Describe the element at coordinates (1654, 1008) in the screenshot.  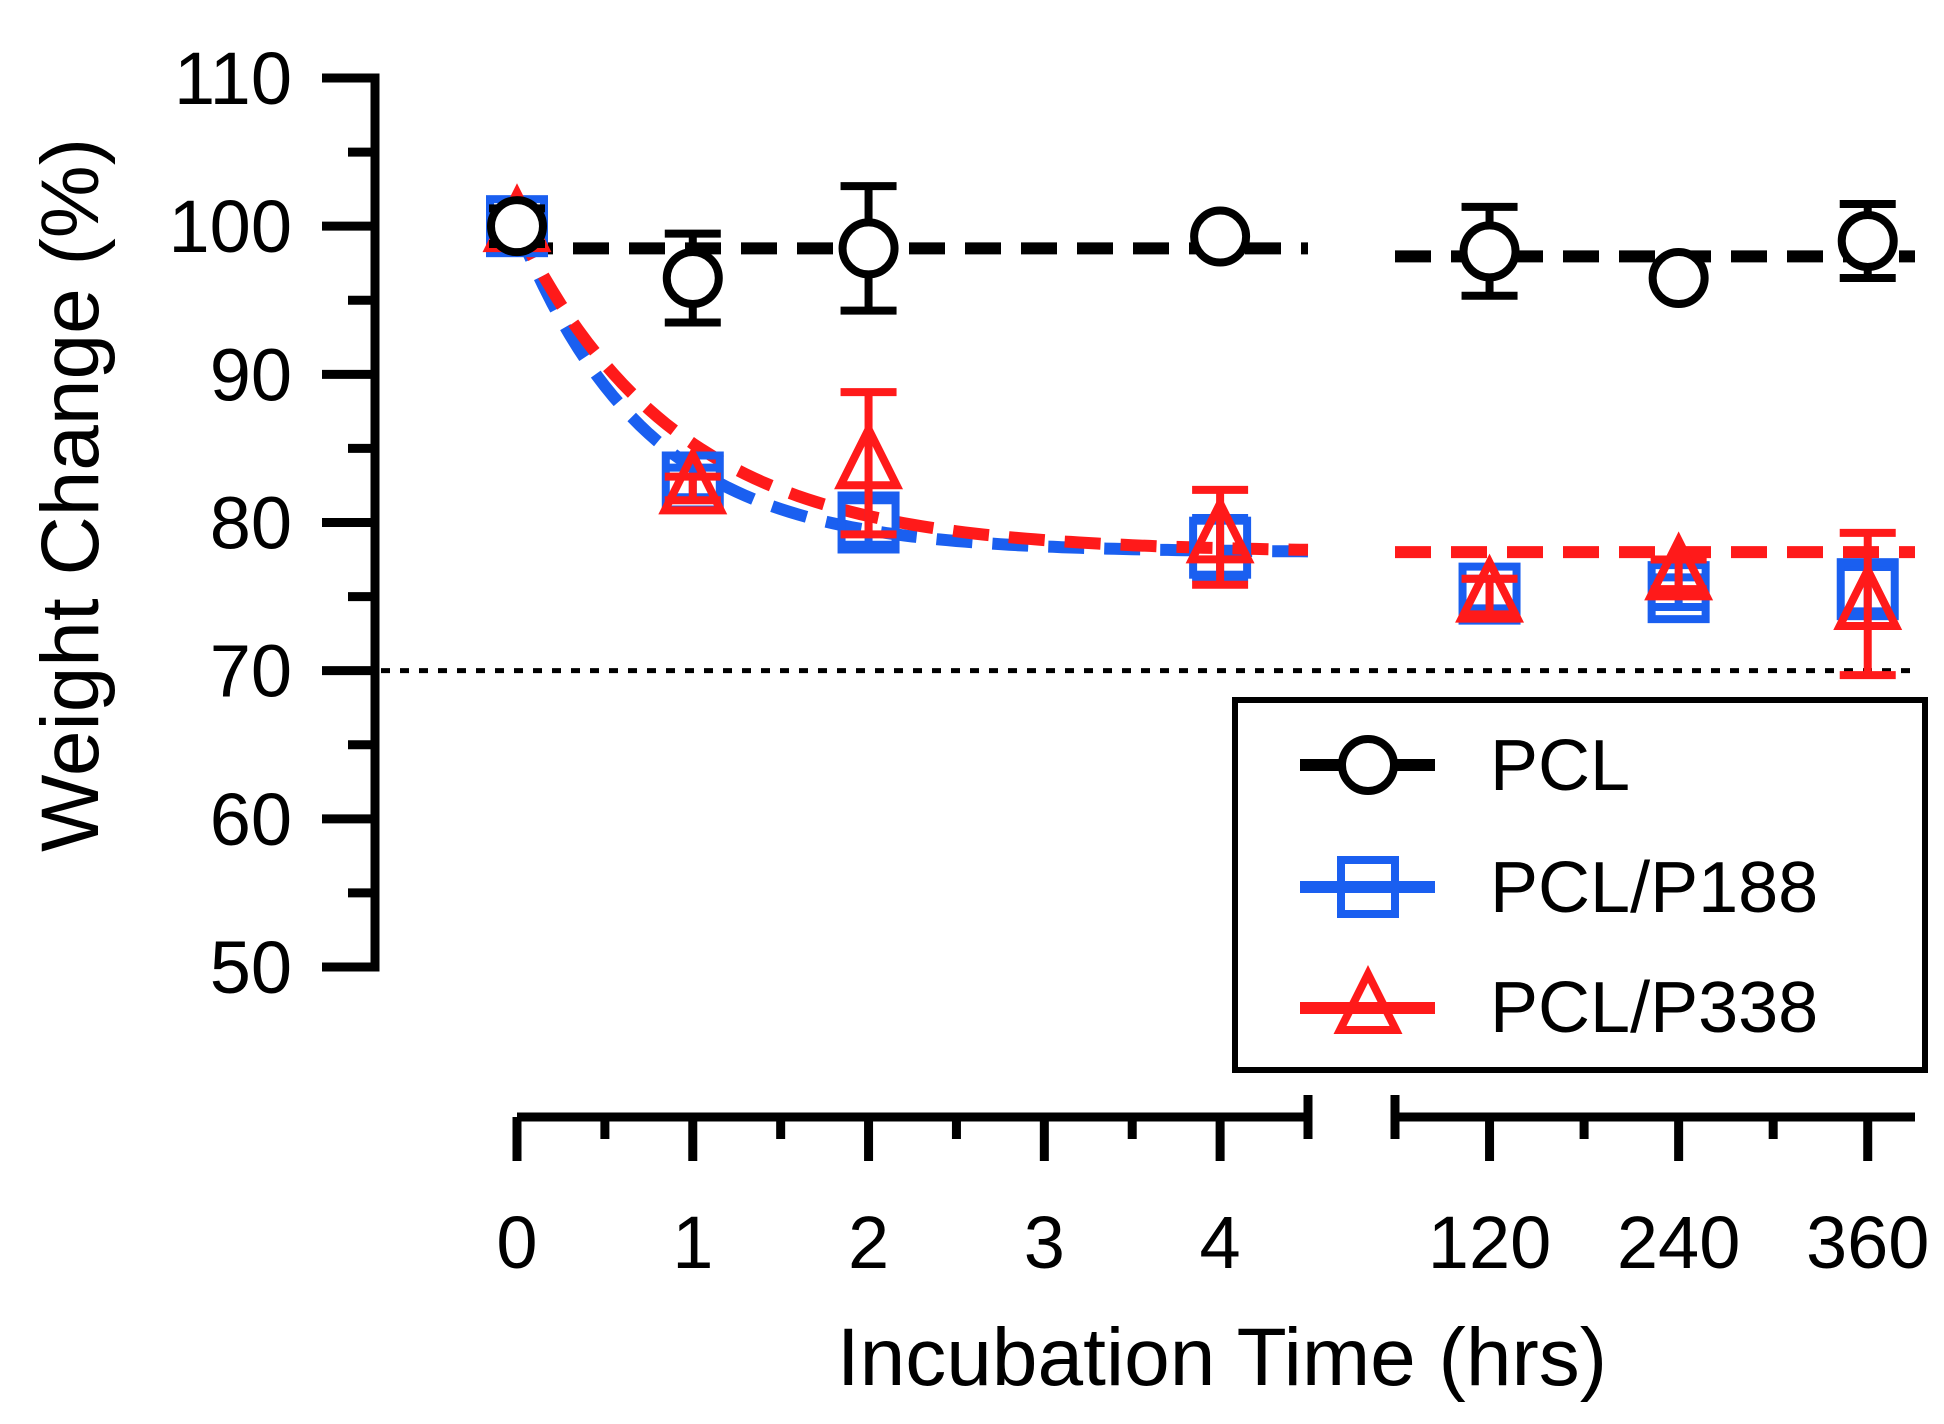
I see `legend-label-pcl-p338: PCL/P338` at that location.